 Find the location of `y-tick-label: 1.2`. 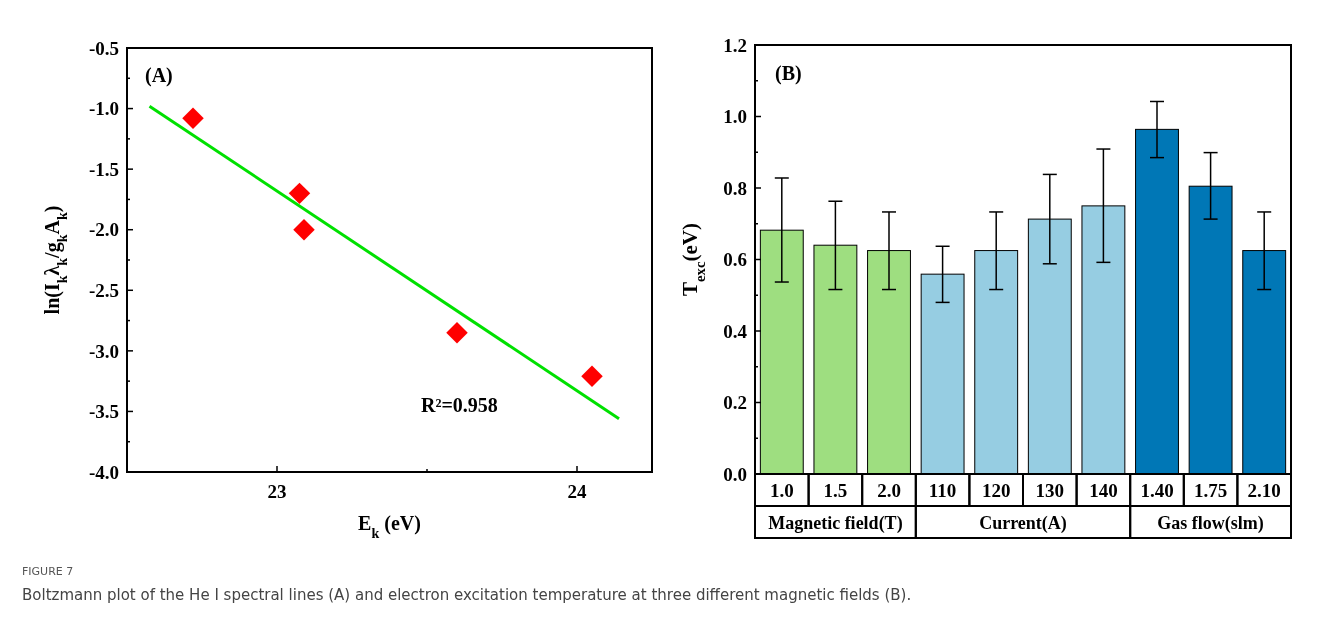

y-tick-label: 1.2 is located at coordinates (735, 45).